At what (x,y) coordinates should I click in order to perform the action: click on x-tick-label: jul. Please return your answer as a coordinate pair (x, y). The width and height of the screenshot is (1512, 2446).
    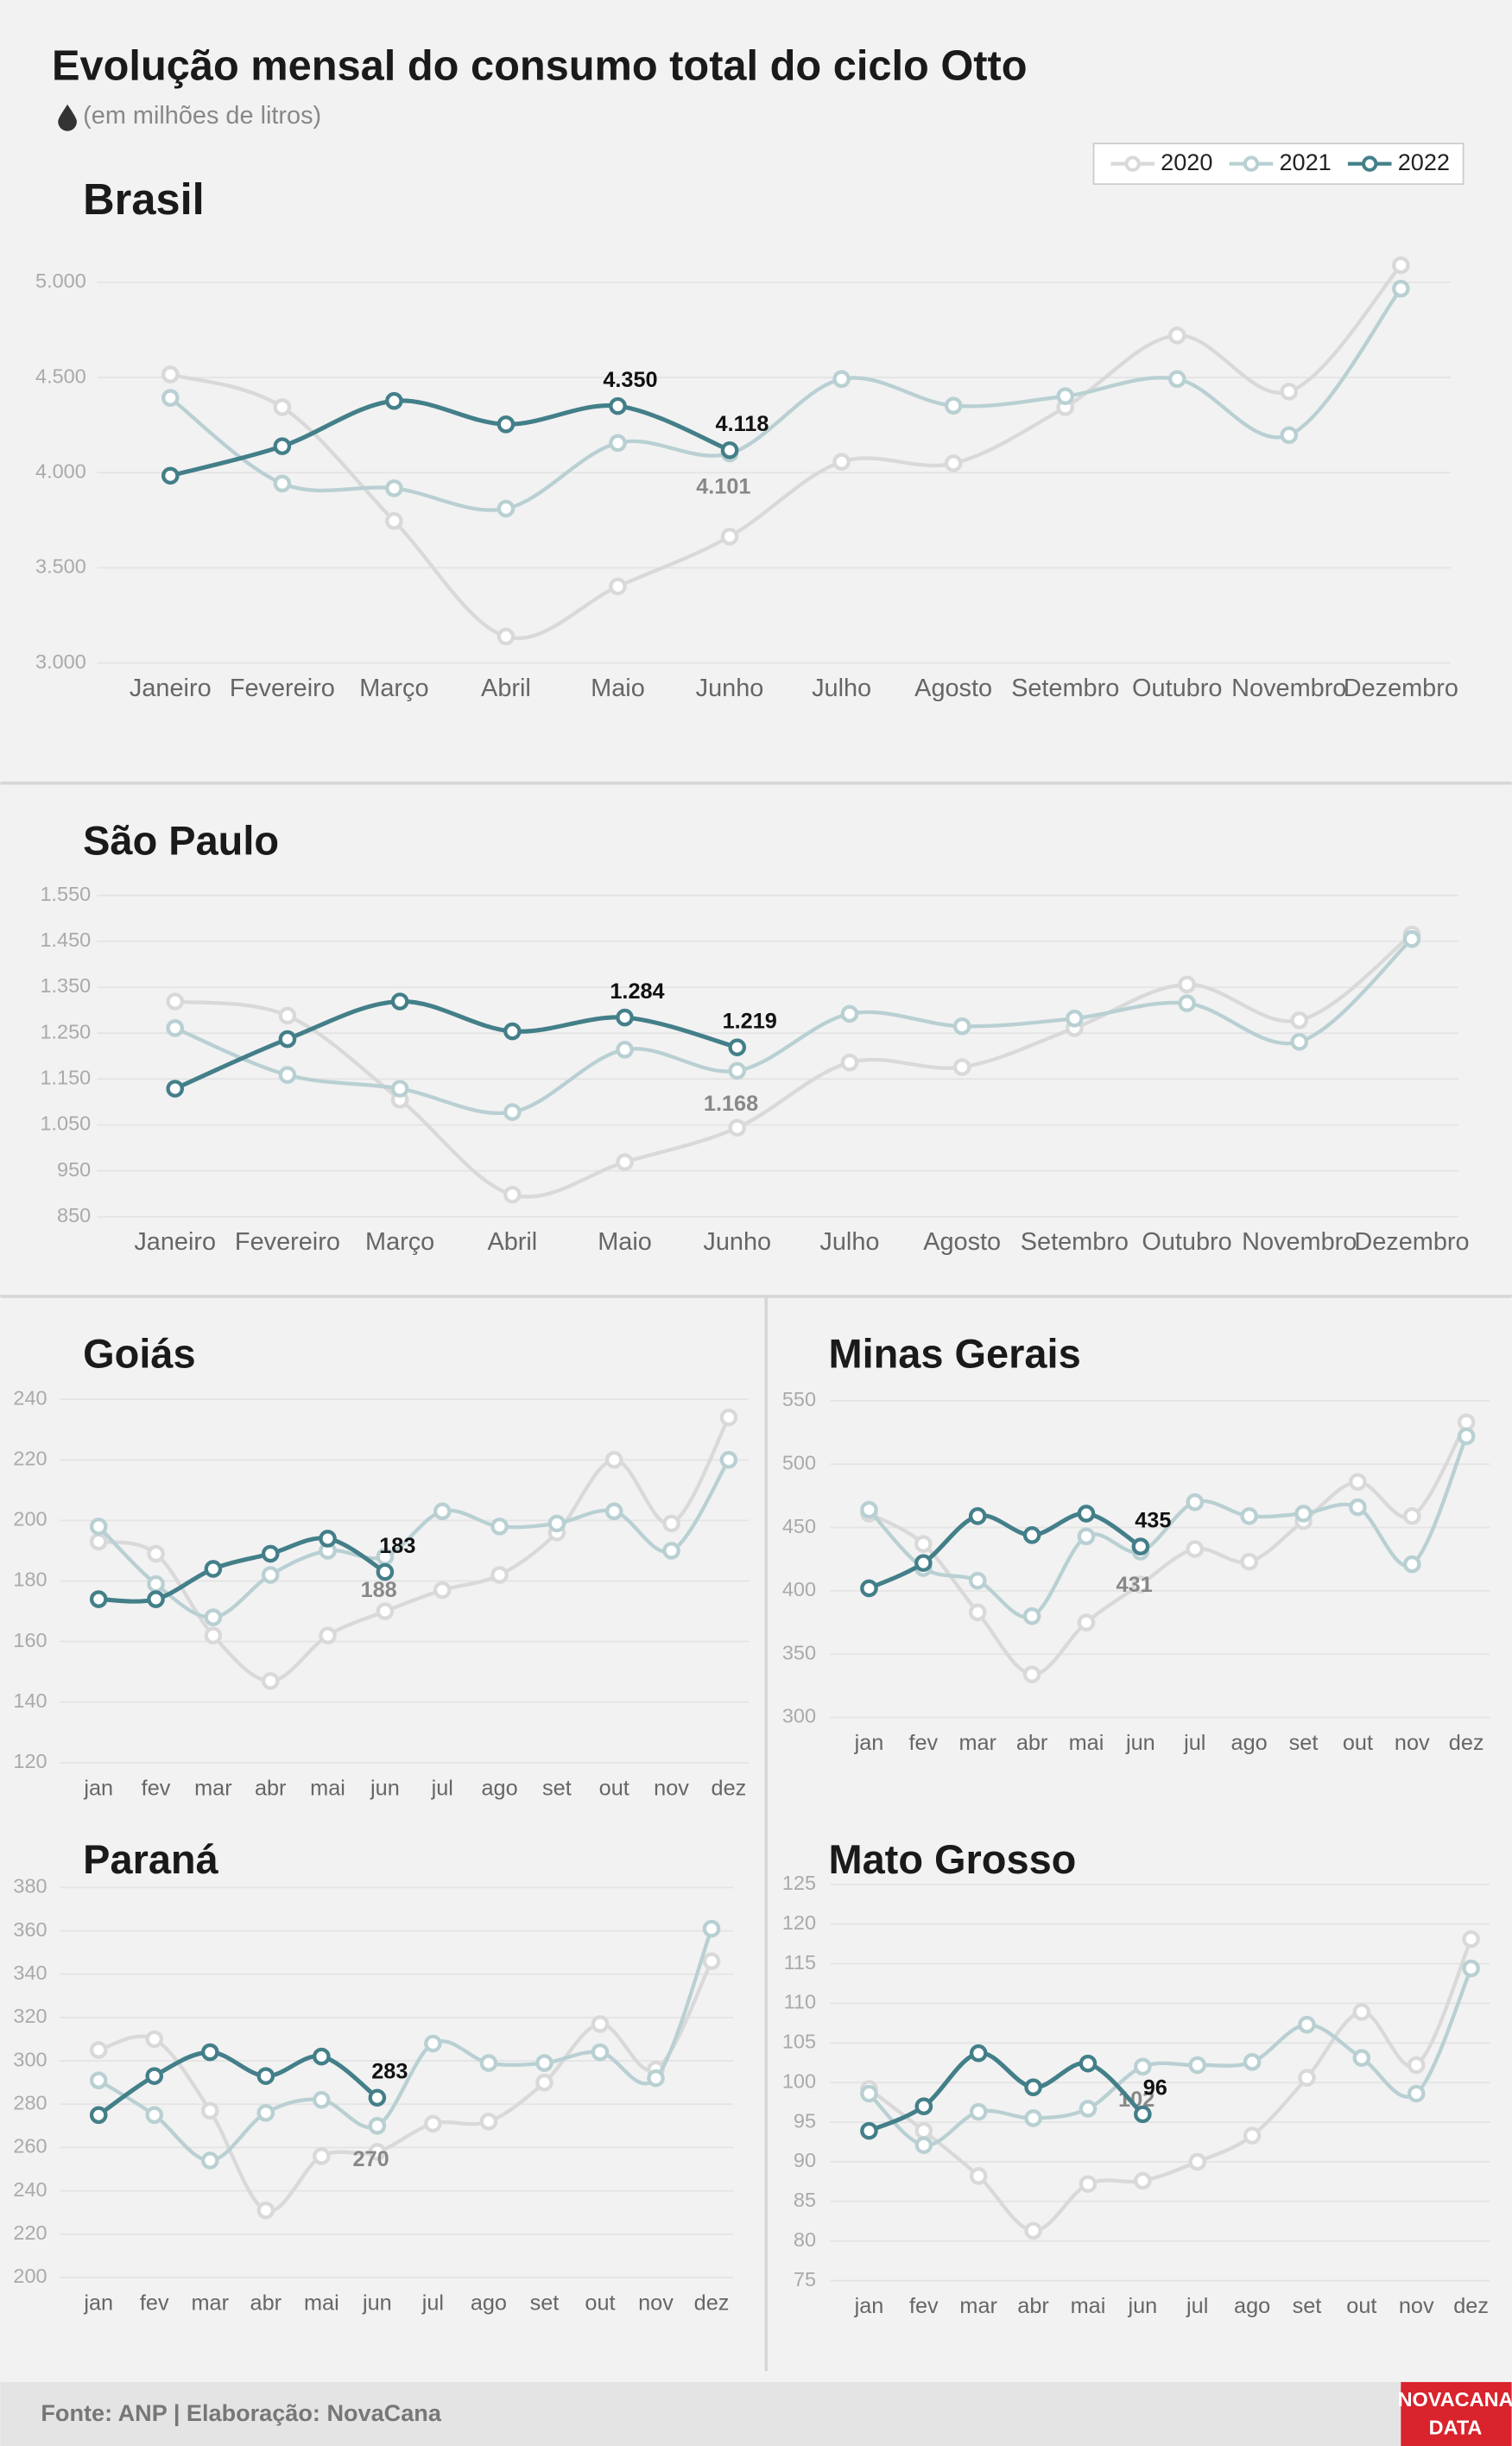
    Looking at the image, I should click on (1197, 2306).